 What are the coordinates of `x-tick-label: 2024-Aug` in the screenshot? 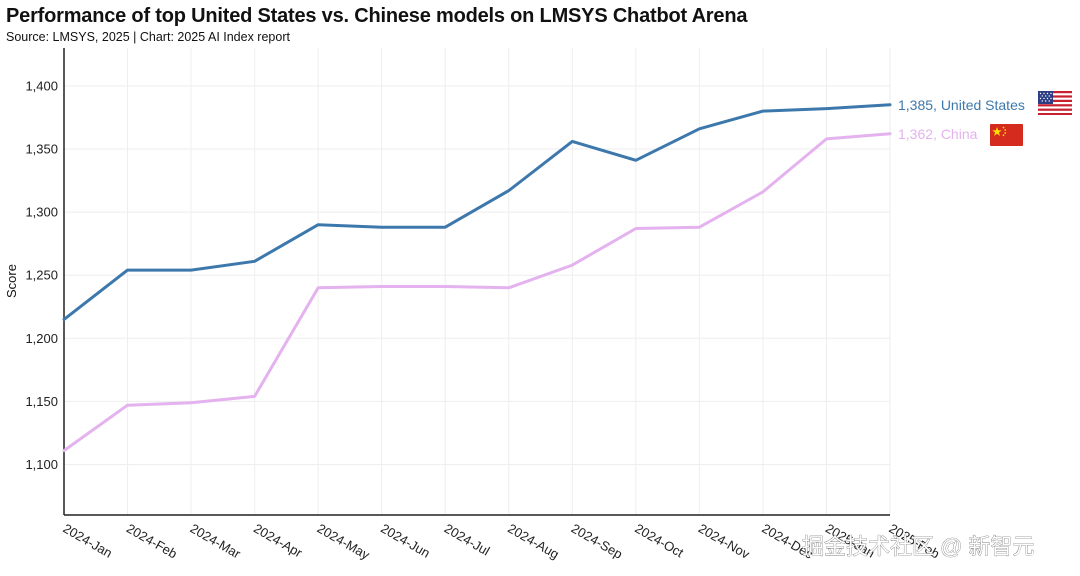 It's located at (533, 541).